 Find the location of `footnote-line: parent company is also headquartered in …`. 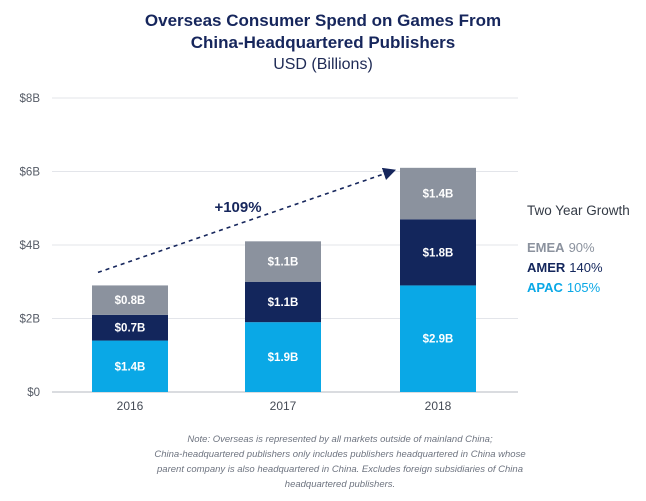

footnote-line: parent company is also headquartered in … is located at coordinates (340, 469).